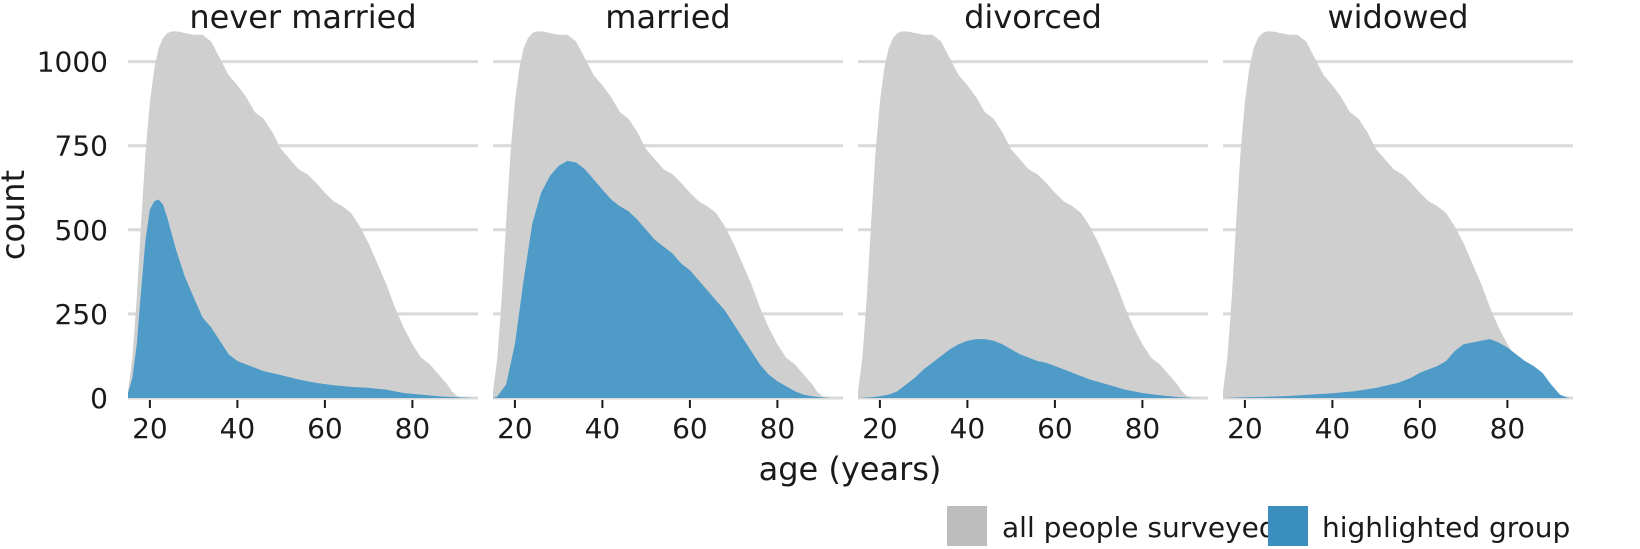  I want to click on facet-title: married, so click(667, 18).